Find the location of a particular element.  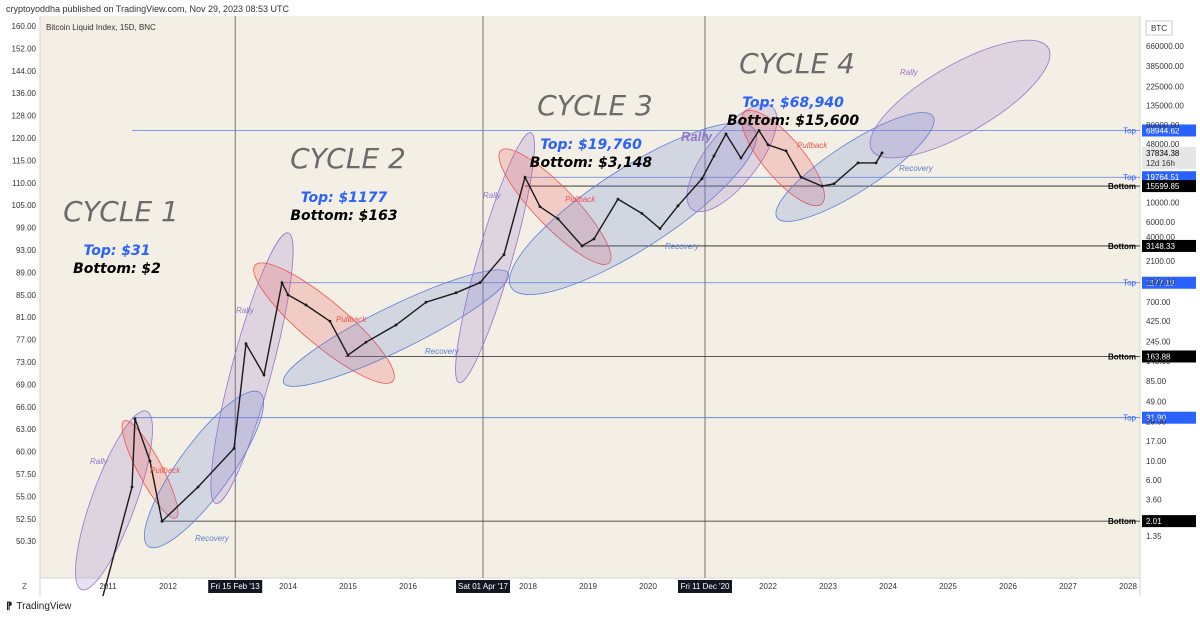

level-price-text: 19764.51 is located at coordinates (1163, 177).